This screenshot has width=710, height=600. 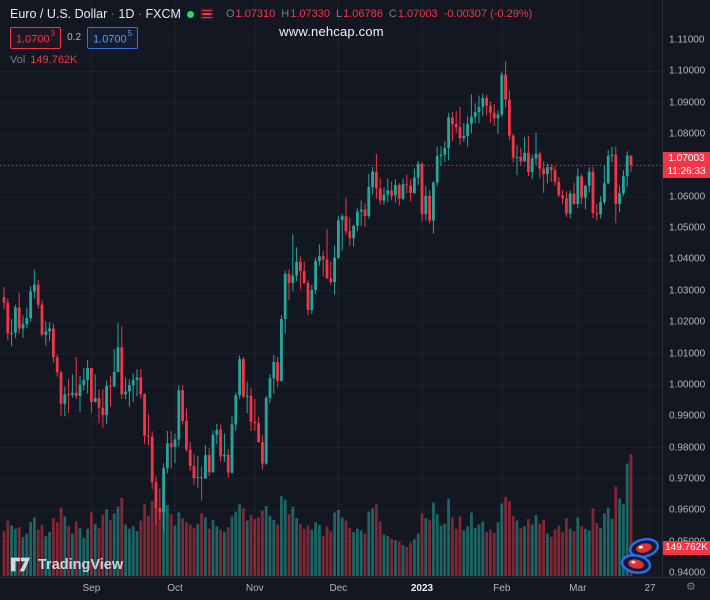 What do you see at coordinates (687, 354) in the screenshot?
I see `price-axis-label: 1.01000` at bounding box center [687, 354].